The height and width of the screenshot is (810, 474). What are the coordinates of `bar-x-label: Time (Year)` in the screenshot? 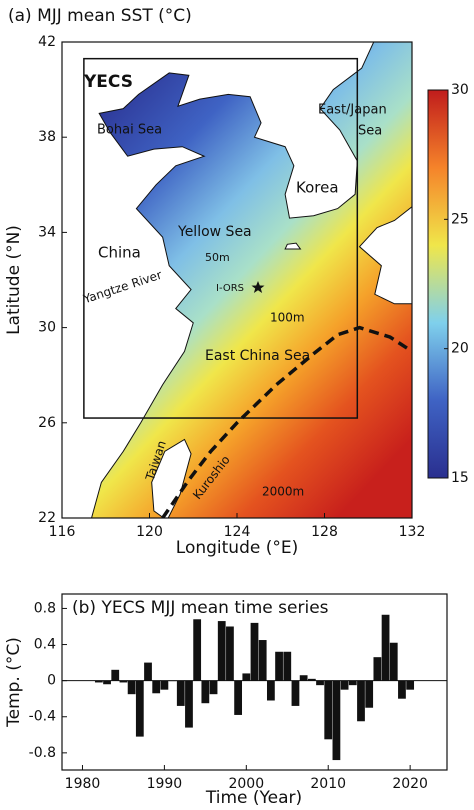 It's located at (253, 798).